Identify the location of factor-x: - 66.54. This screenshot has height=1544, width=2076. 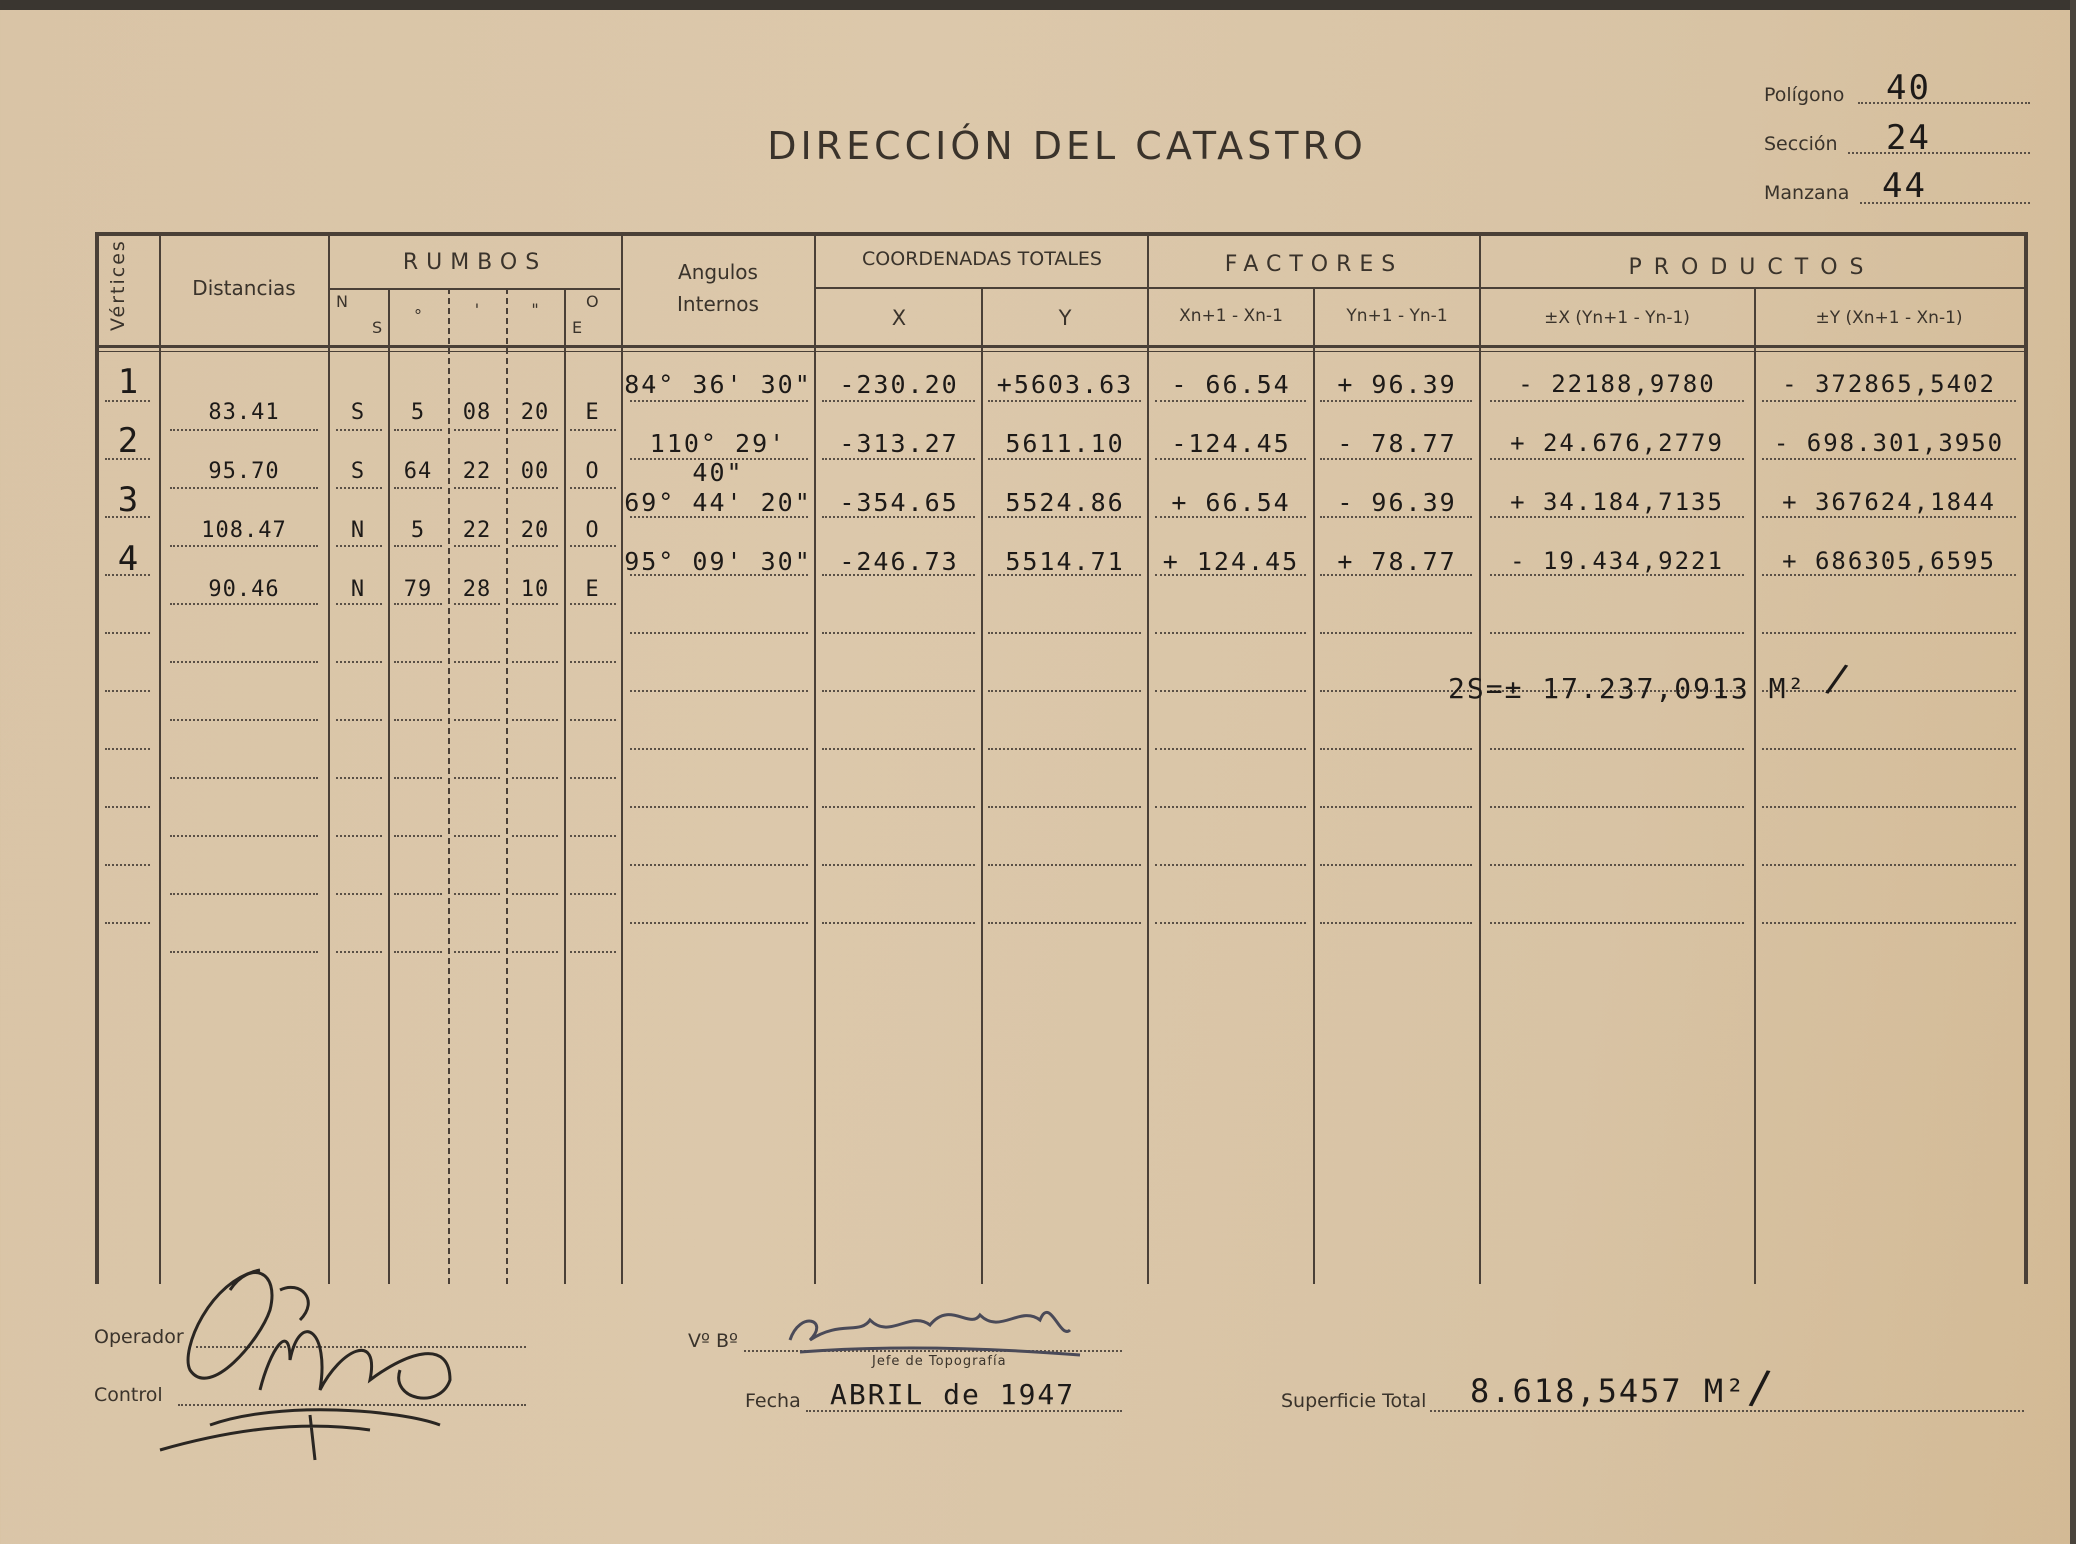
(1231, 384).